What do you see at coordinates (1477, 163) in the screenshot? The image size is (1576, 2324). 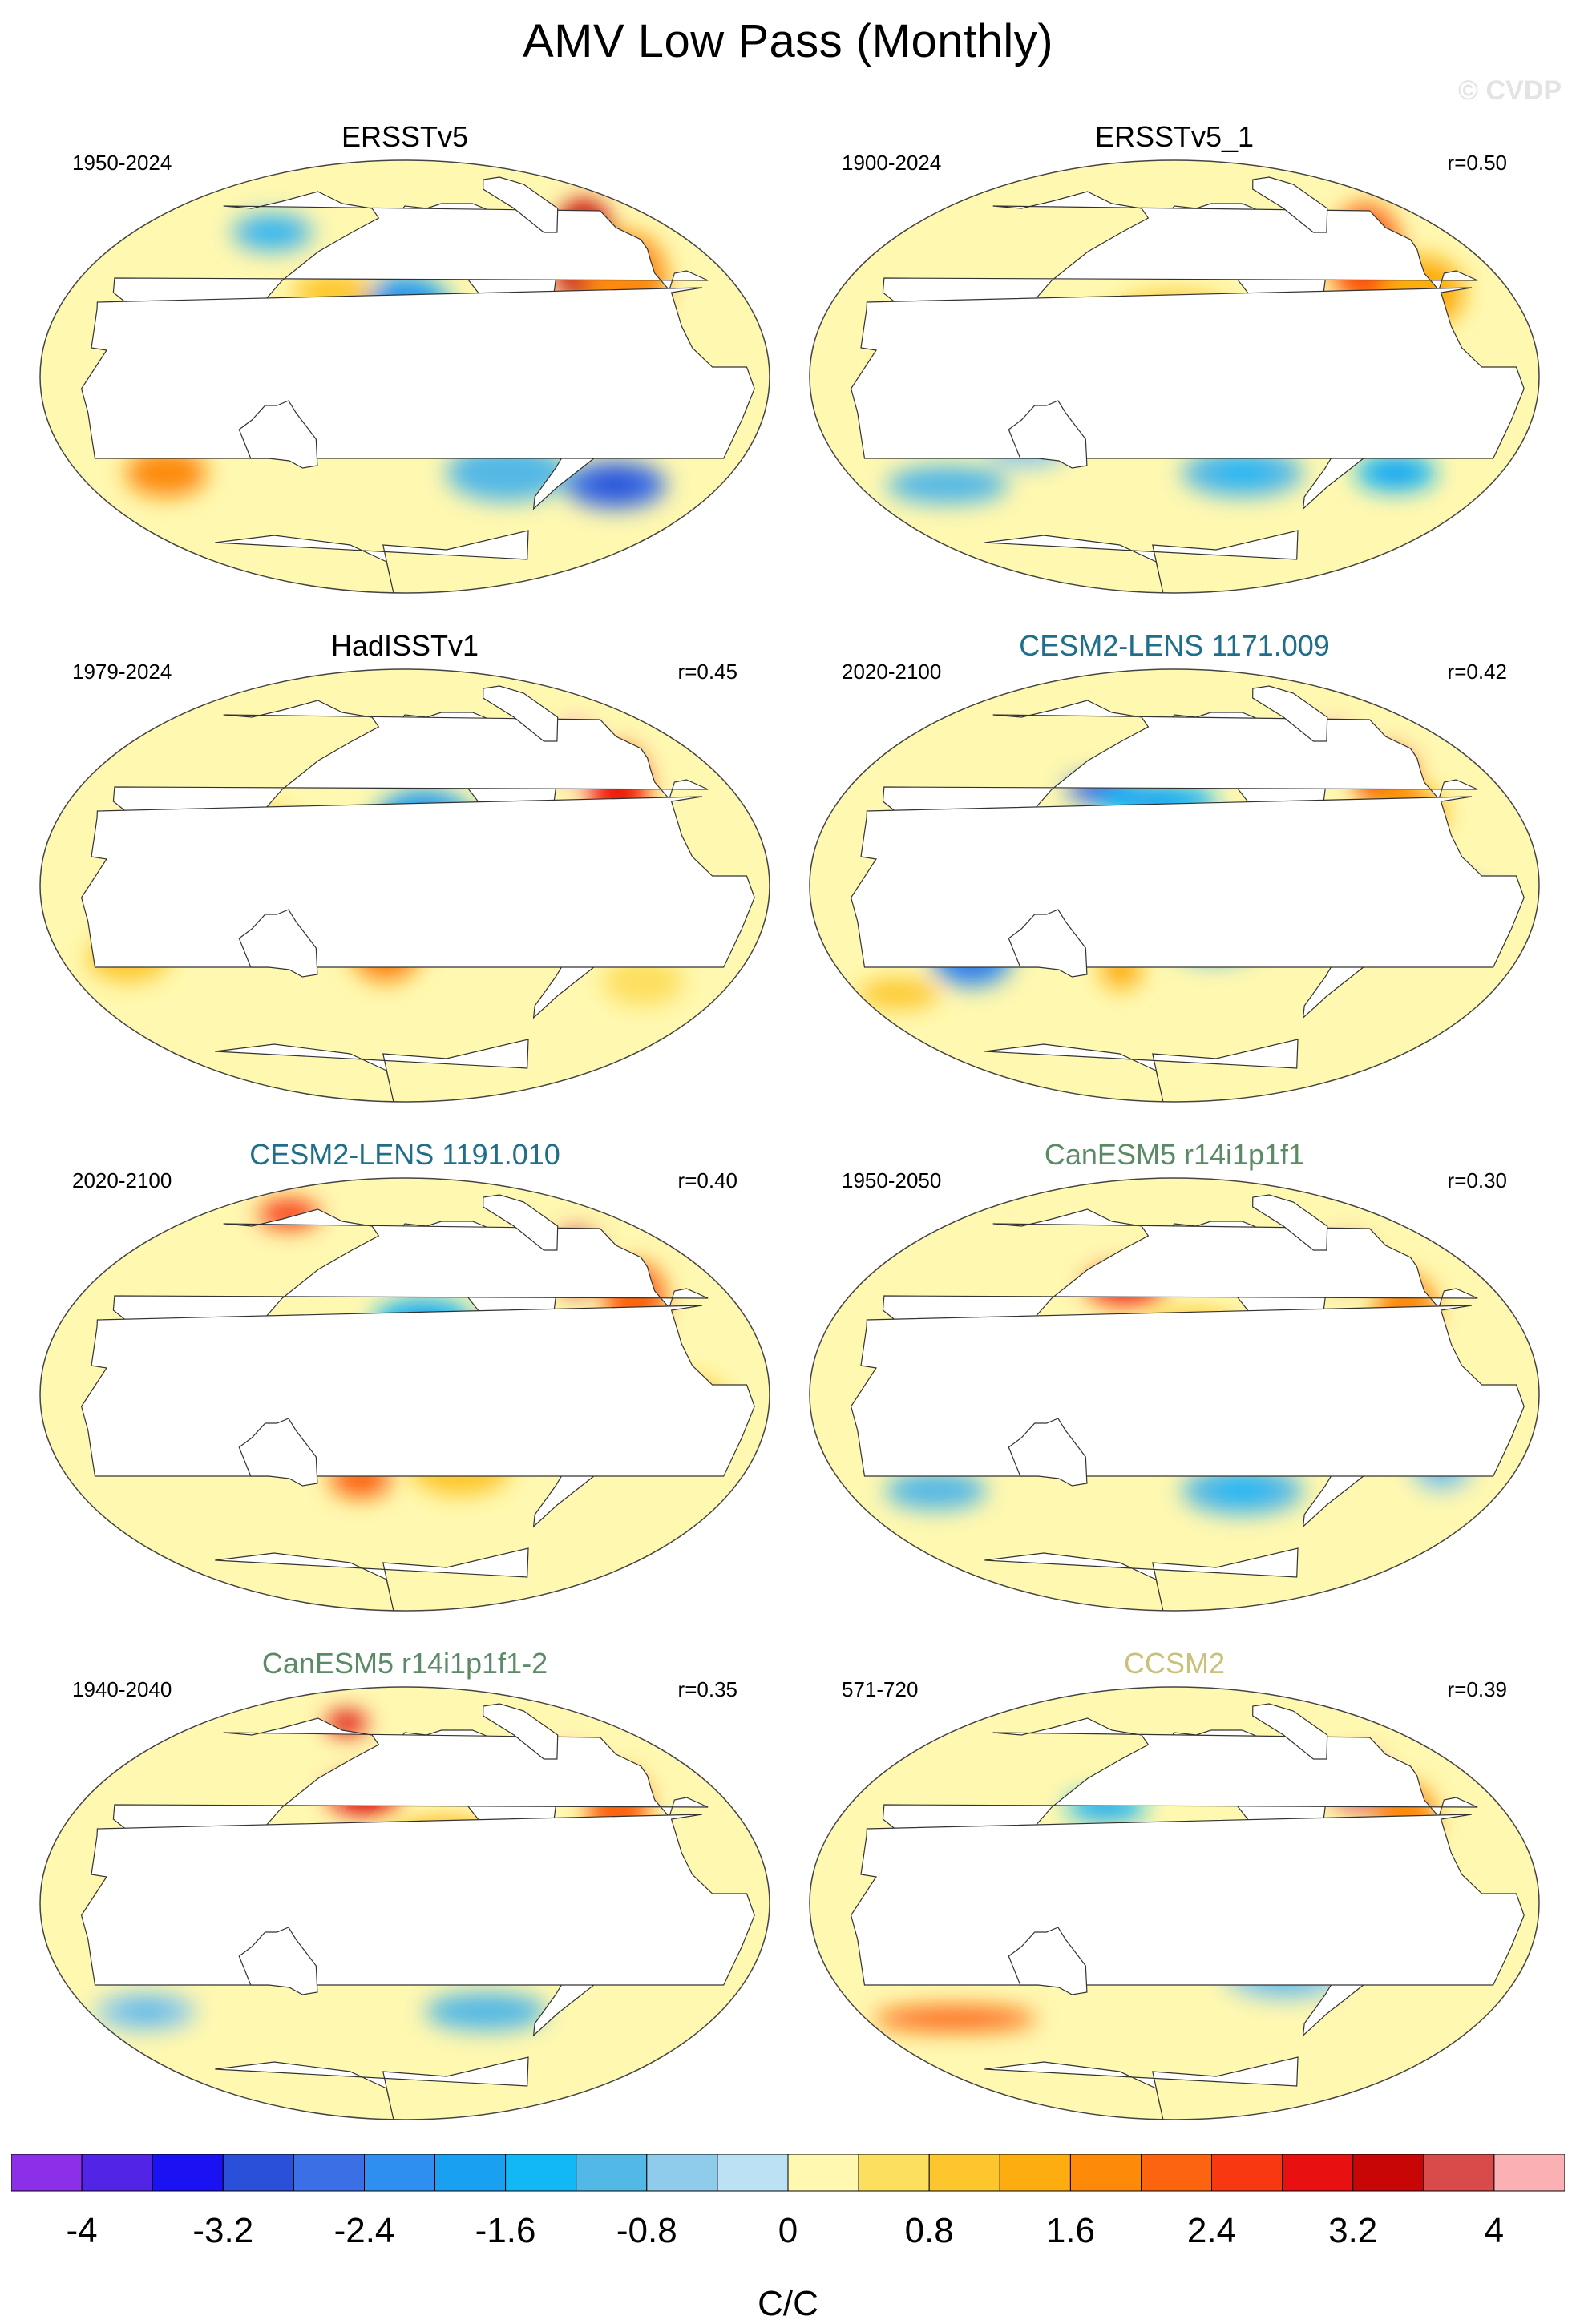 I see `panel-correlation: r=0.50` at bounding box center [1477, 163].